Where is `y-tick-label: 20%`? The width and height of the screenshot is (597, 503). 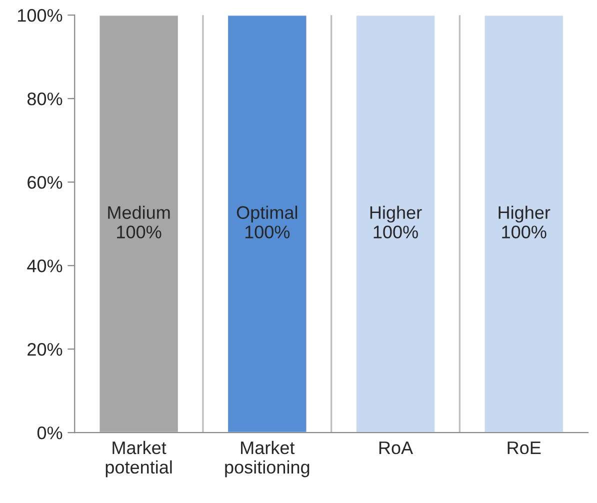
y-tick-label: 20% is located at coordinates (45, 349).